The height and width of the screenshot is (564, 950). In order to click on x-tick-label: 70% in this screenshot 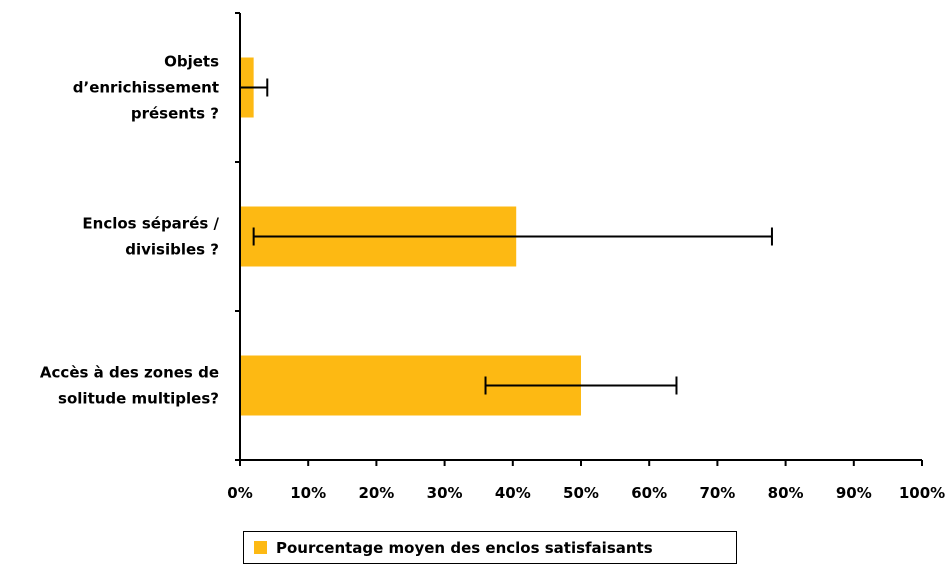, I will do `click(717, 493)`.